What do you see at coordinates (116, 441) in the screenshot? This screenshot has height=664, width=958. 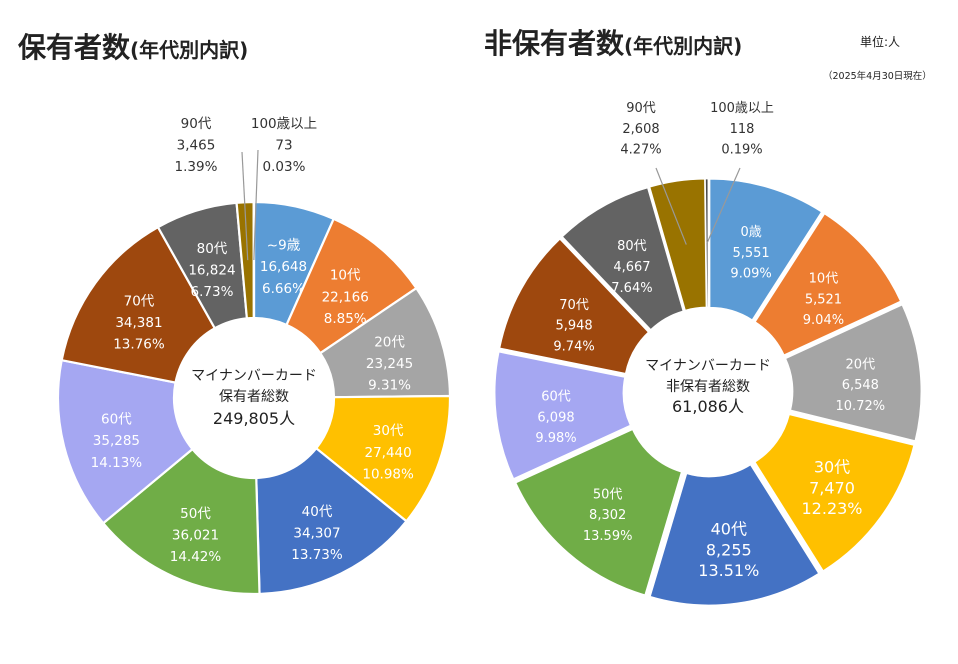 I see `slice-label-value-6: 35,285` at bounding box center [116, 441].